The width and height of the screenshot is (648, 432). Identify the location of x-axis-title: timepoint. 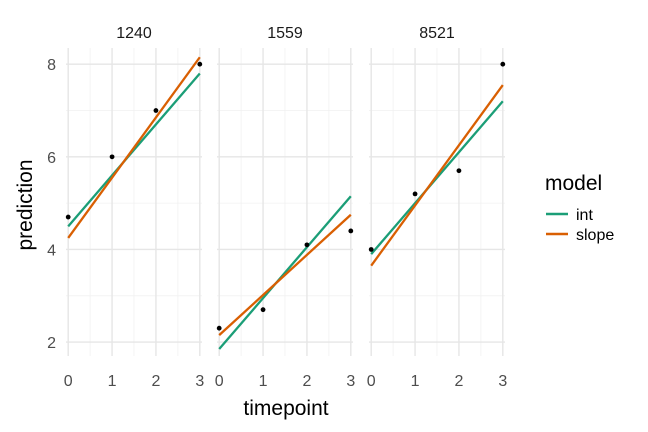
(285, 408).